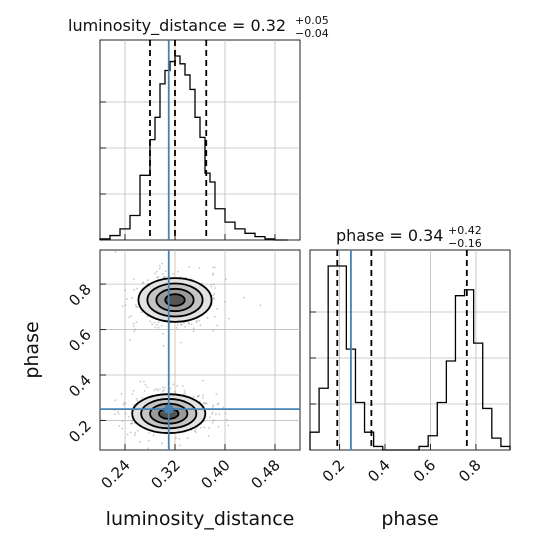  What do you see at coordinates (312, 20) in the screenshot?
I see `title-luminosity-distance-plus: +0.05` at bounding box center [312, 20].